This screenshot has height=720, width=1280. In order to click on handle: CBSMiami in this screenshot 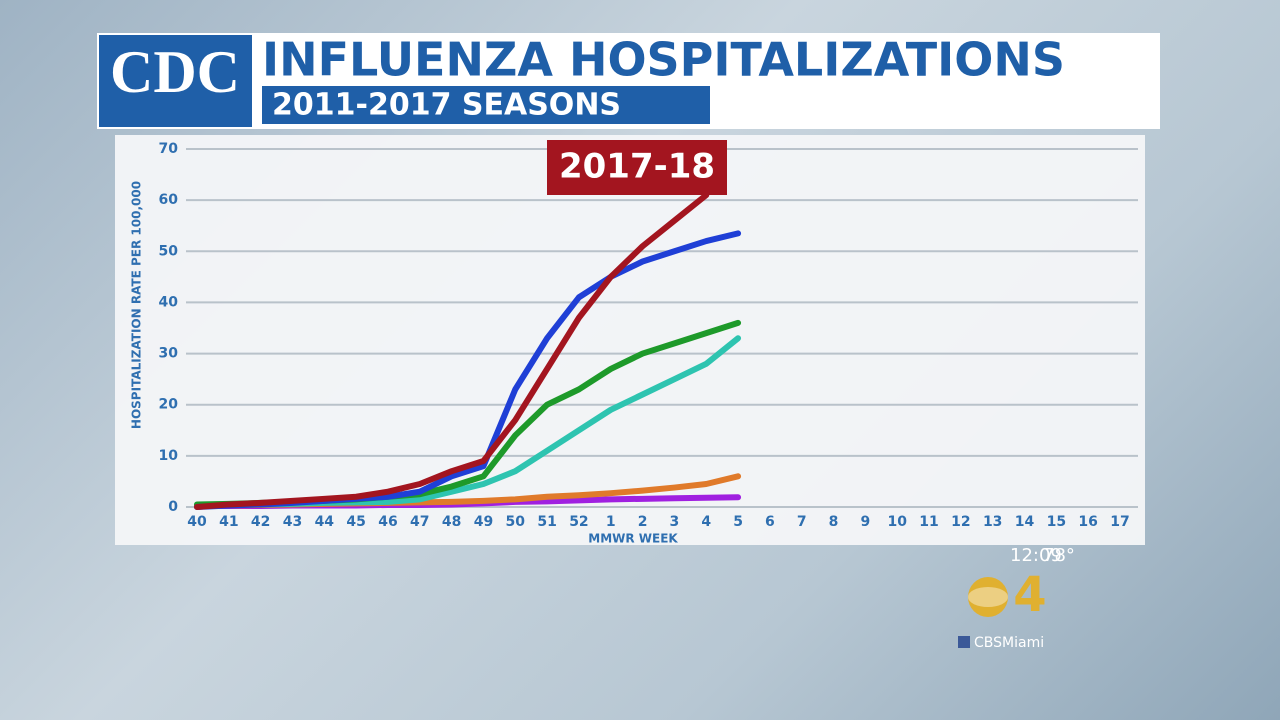, I will do `click(1009, 643)`.